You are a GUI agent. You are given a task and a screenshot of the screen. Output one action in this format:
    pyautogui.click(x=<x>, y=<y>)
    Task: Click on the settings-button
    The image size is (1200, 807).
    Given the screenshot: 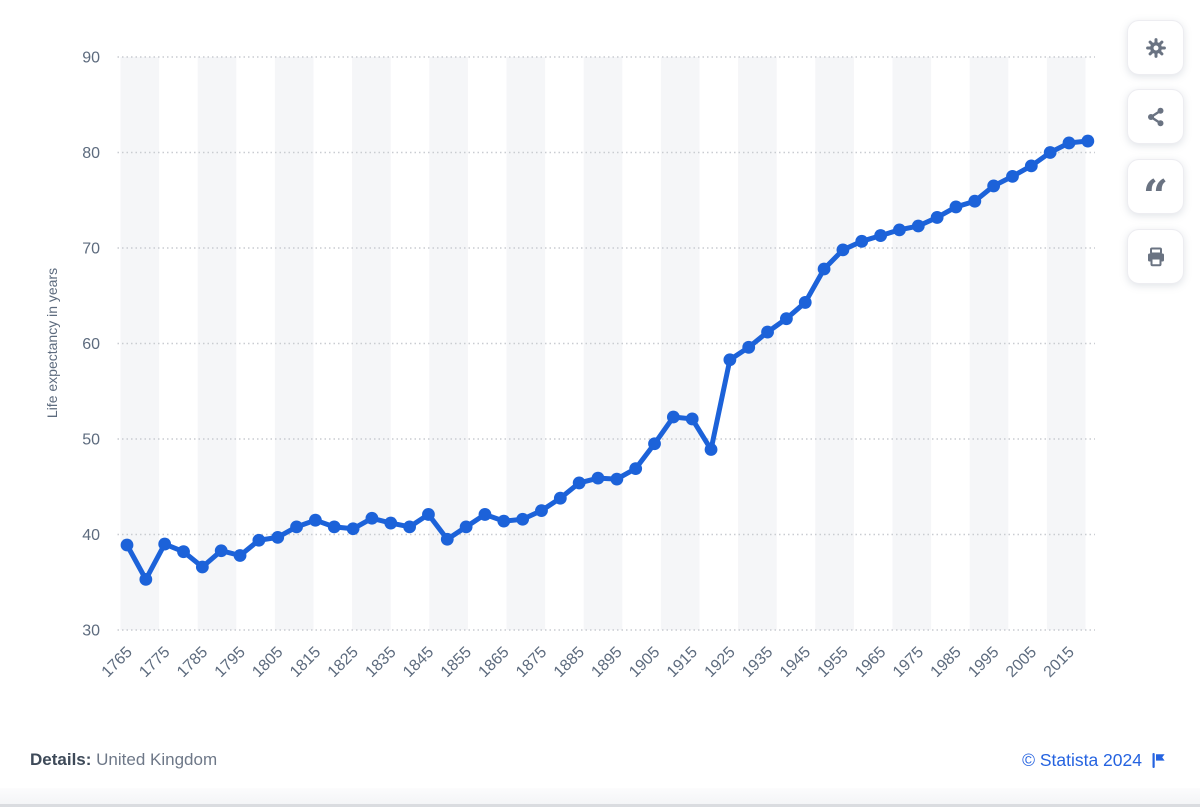 What is the action you would take?
    pyautogui.click(x=1155, y=47)
    